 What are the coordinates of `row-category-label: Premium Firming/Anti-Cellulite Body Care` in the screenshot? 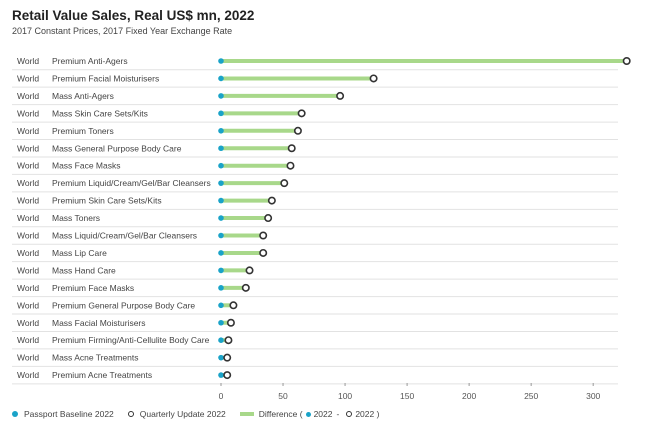 It's located at (131, 340).